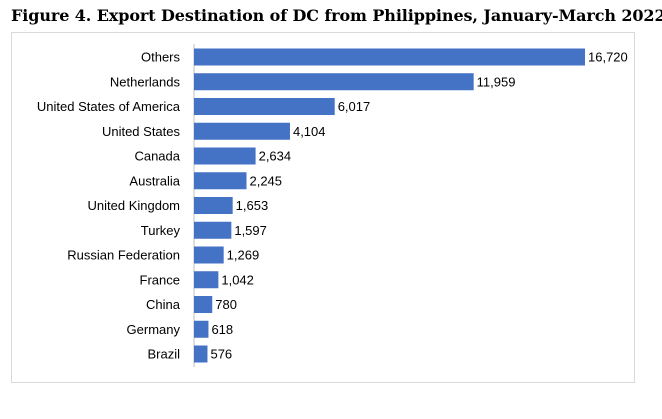  I want to click on value-label: 16,720, so click(608, 57).